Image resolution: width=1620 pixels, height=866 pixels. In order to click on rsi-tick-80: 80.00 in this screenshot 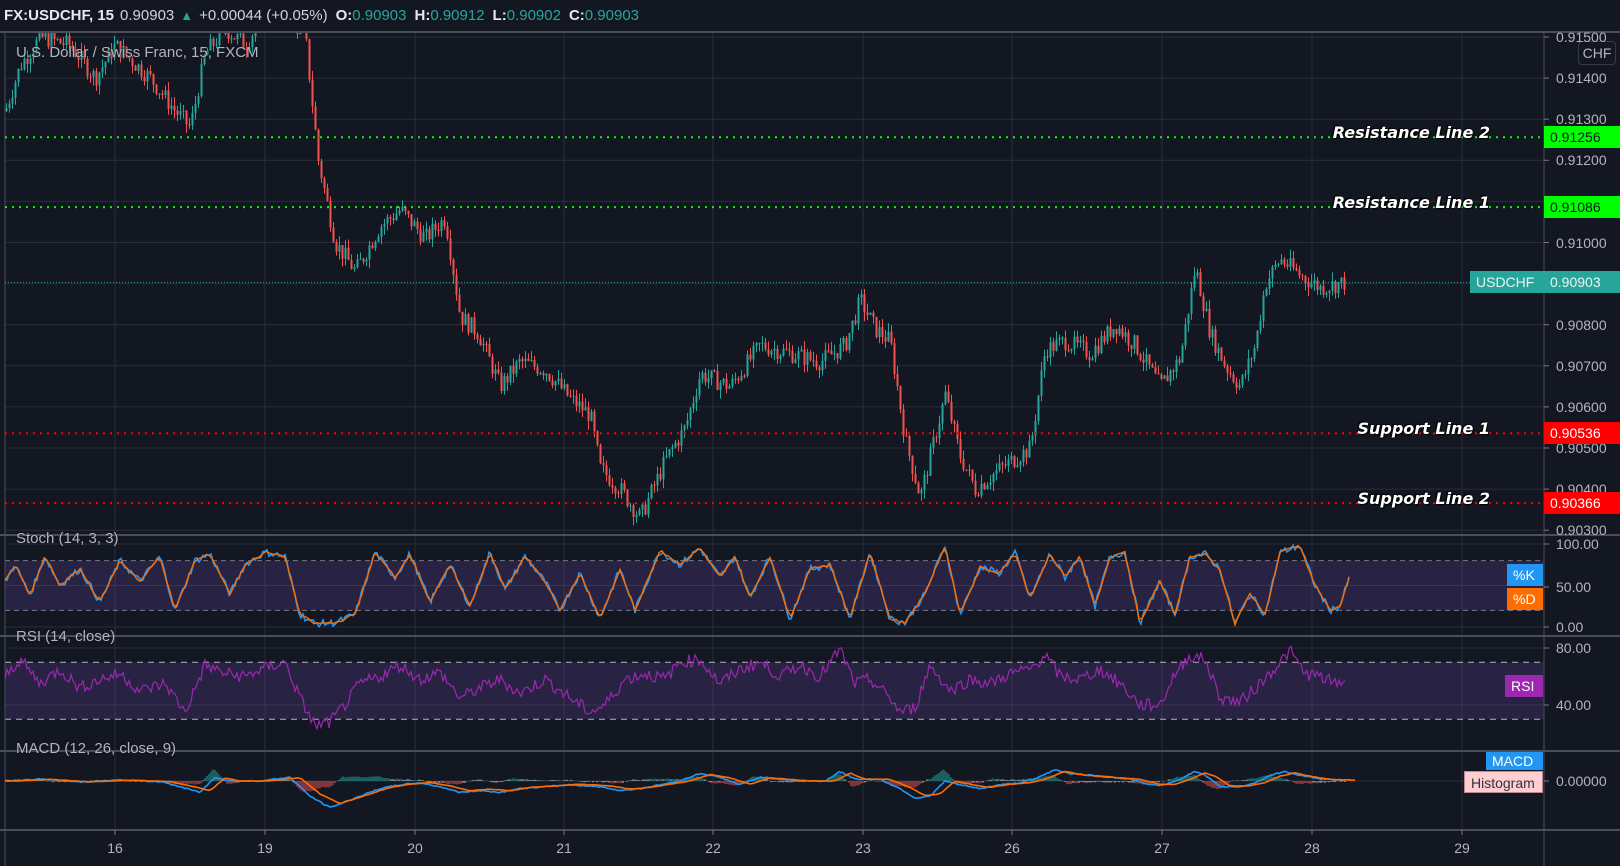, I will do `click(1574, 648)`.